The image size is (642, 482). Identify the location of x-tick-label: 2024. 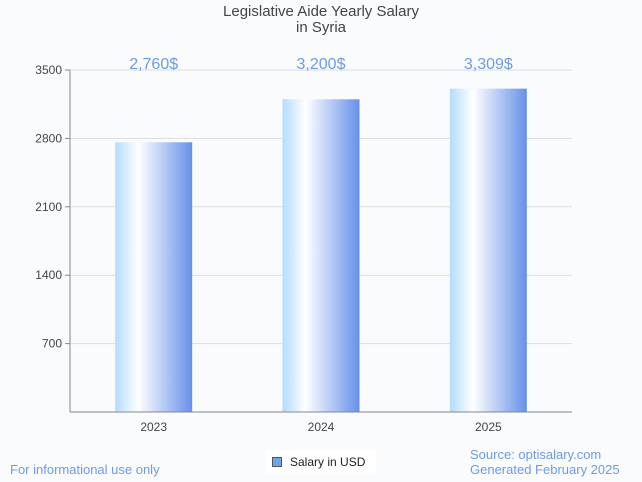
(321, 427).